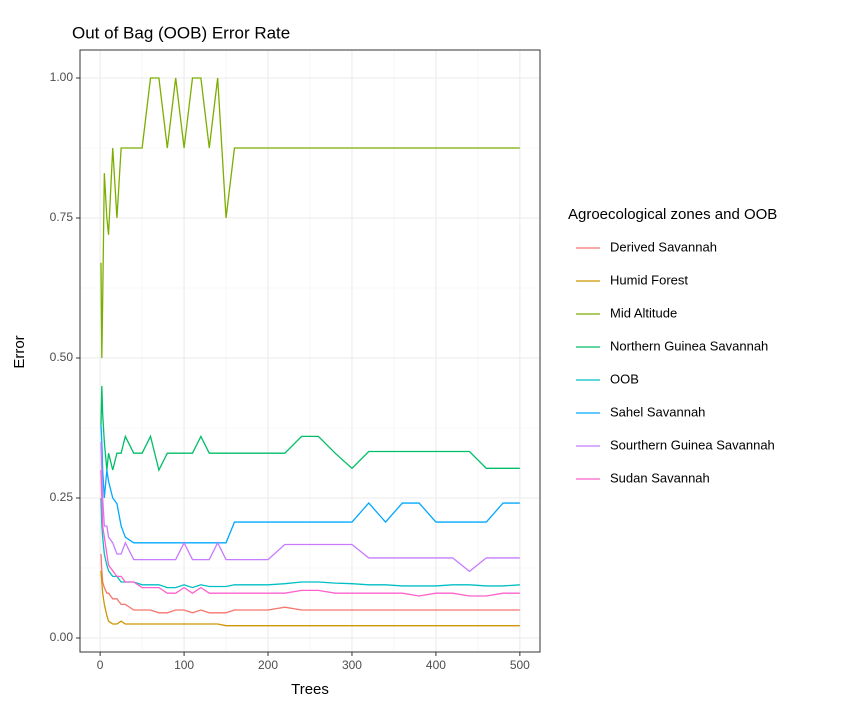 The image size is (865, 706). Describe the element at coordinates (310, 689) in the screenshot. I see `x-axis-label: Trees` at that location.